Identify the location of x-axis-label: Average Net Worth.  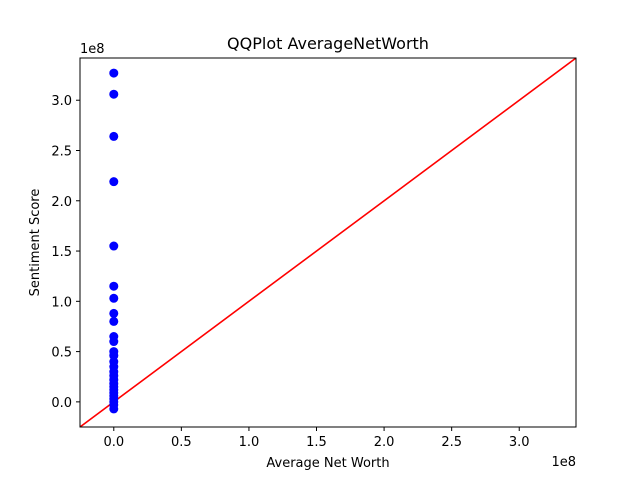
(327, 463).